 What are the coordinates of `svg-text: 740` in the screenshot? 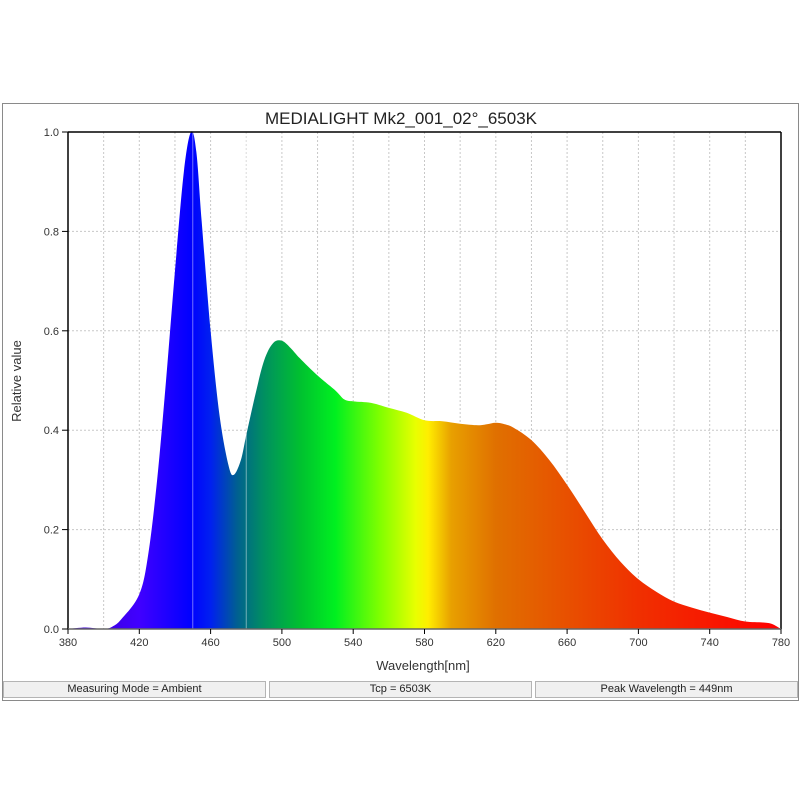 It's located at (710, 643).